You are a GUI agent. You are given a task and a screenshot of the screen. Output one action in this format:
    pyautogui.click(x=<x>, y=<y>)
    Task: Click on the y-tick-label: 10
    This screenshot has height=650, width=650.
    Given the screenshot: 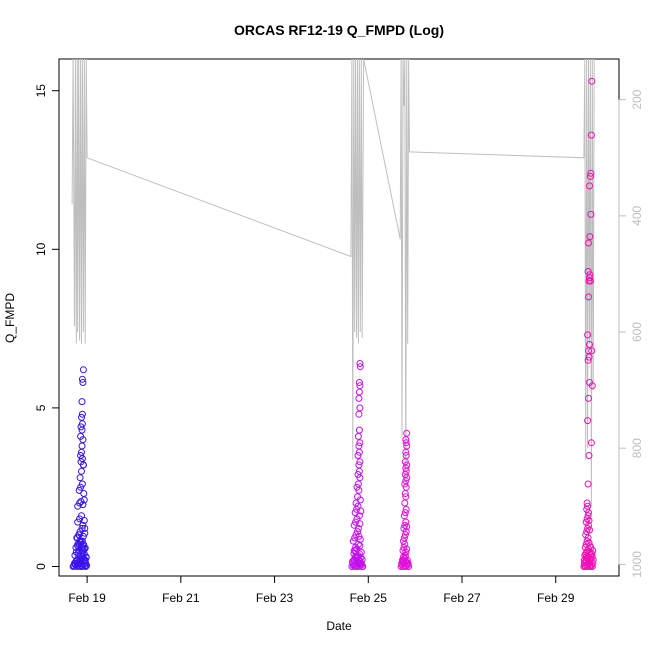 What is the action you would take?
    pyautogui.click(x=41, y=249)
    